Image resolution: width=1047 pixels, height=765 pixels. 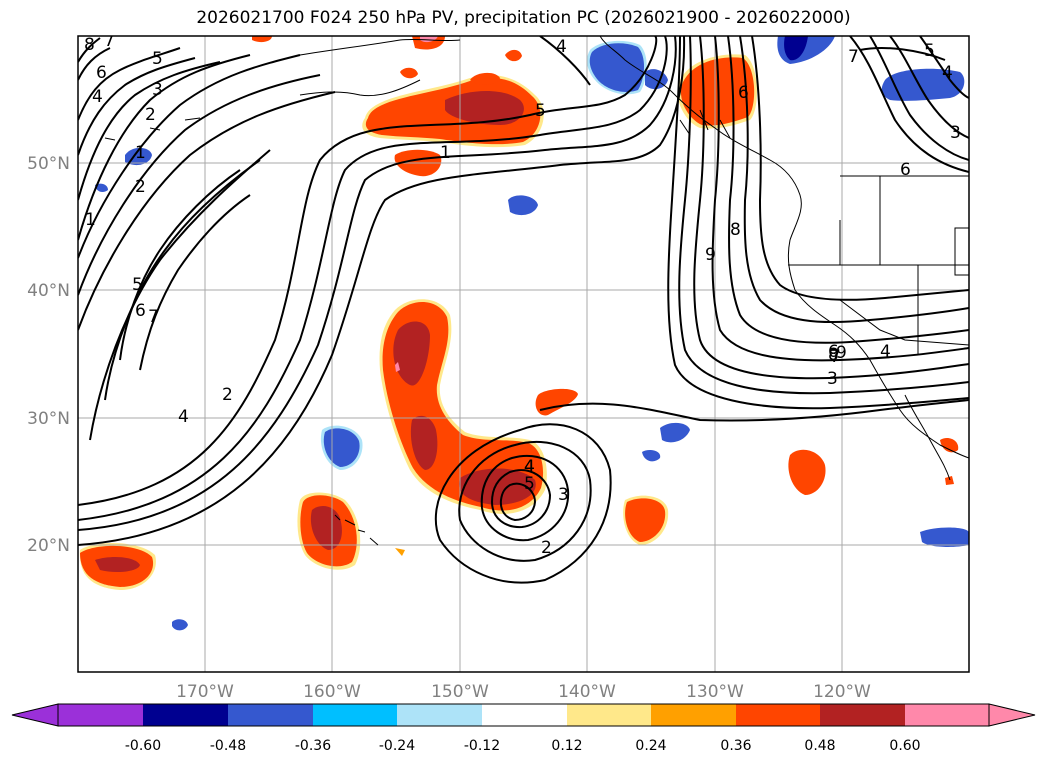 What do you see at coordinates (143, 746) in the screenshot?
I see `colorbar-tick-label: -0.60` at bounding box center [143, 746].